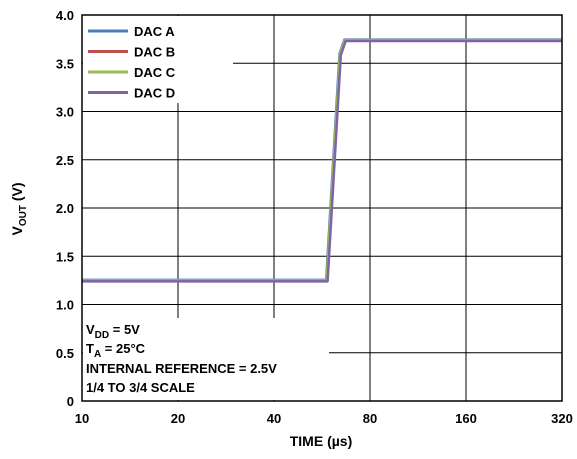 The image size is (577, 459). Describe the element at coordinates (90, 329) in the screenshot. I see `anno-vdd-main: V` at that location.